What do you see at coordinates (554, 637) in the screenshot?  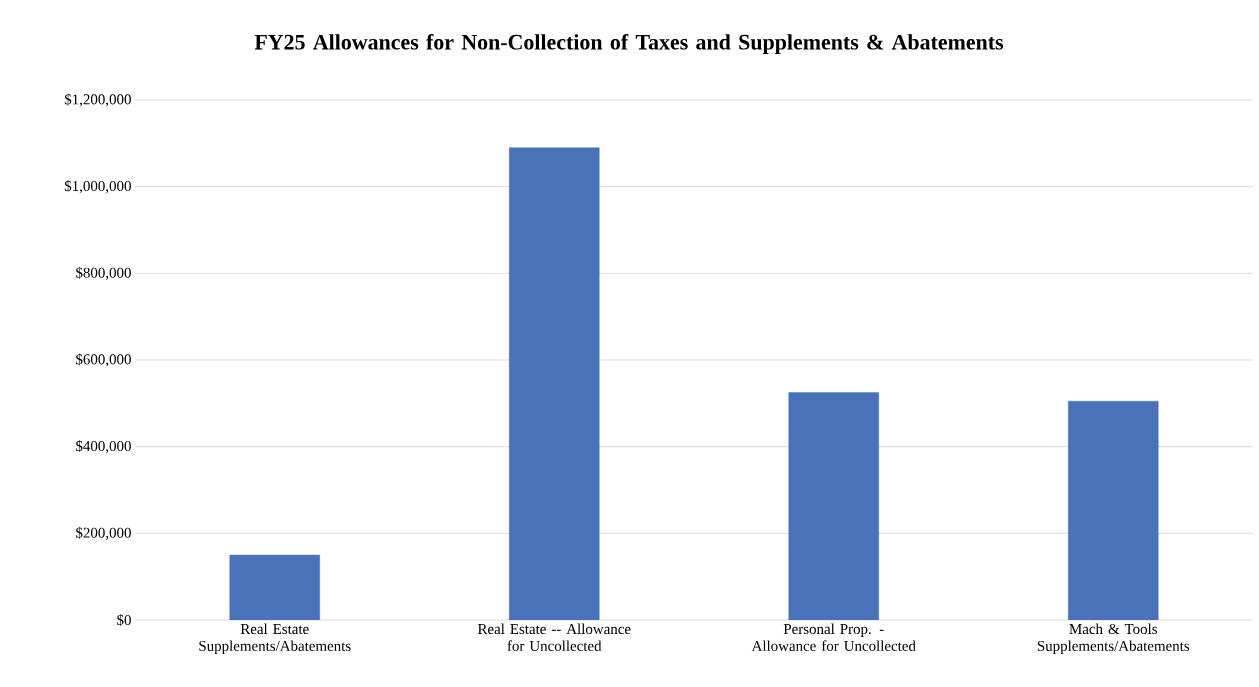 I see `x-tick-label: Real Estate -- Allowance for Uncollected` at bounding box center [554, 637].